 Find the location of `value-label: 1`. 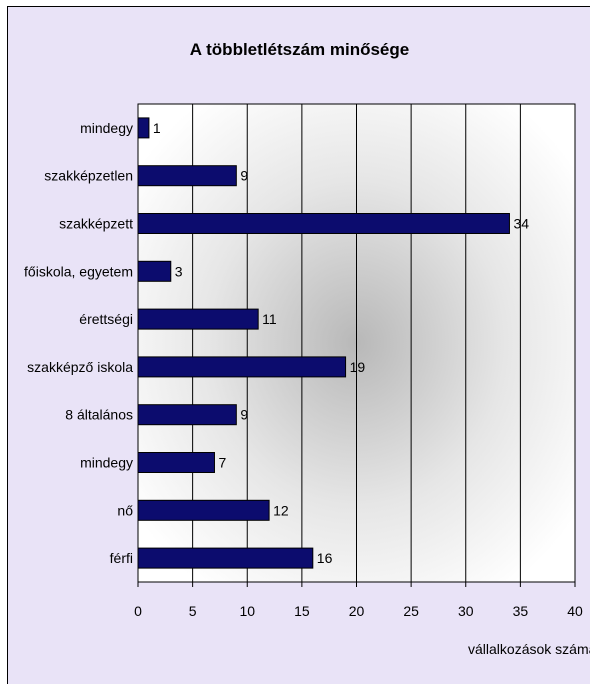

value-label: 1 is located at coordinates (157, 128).